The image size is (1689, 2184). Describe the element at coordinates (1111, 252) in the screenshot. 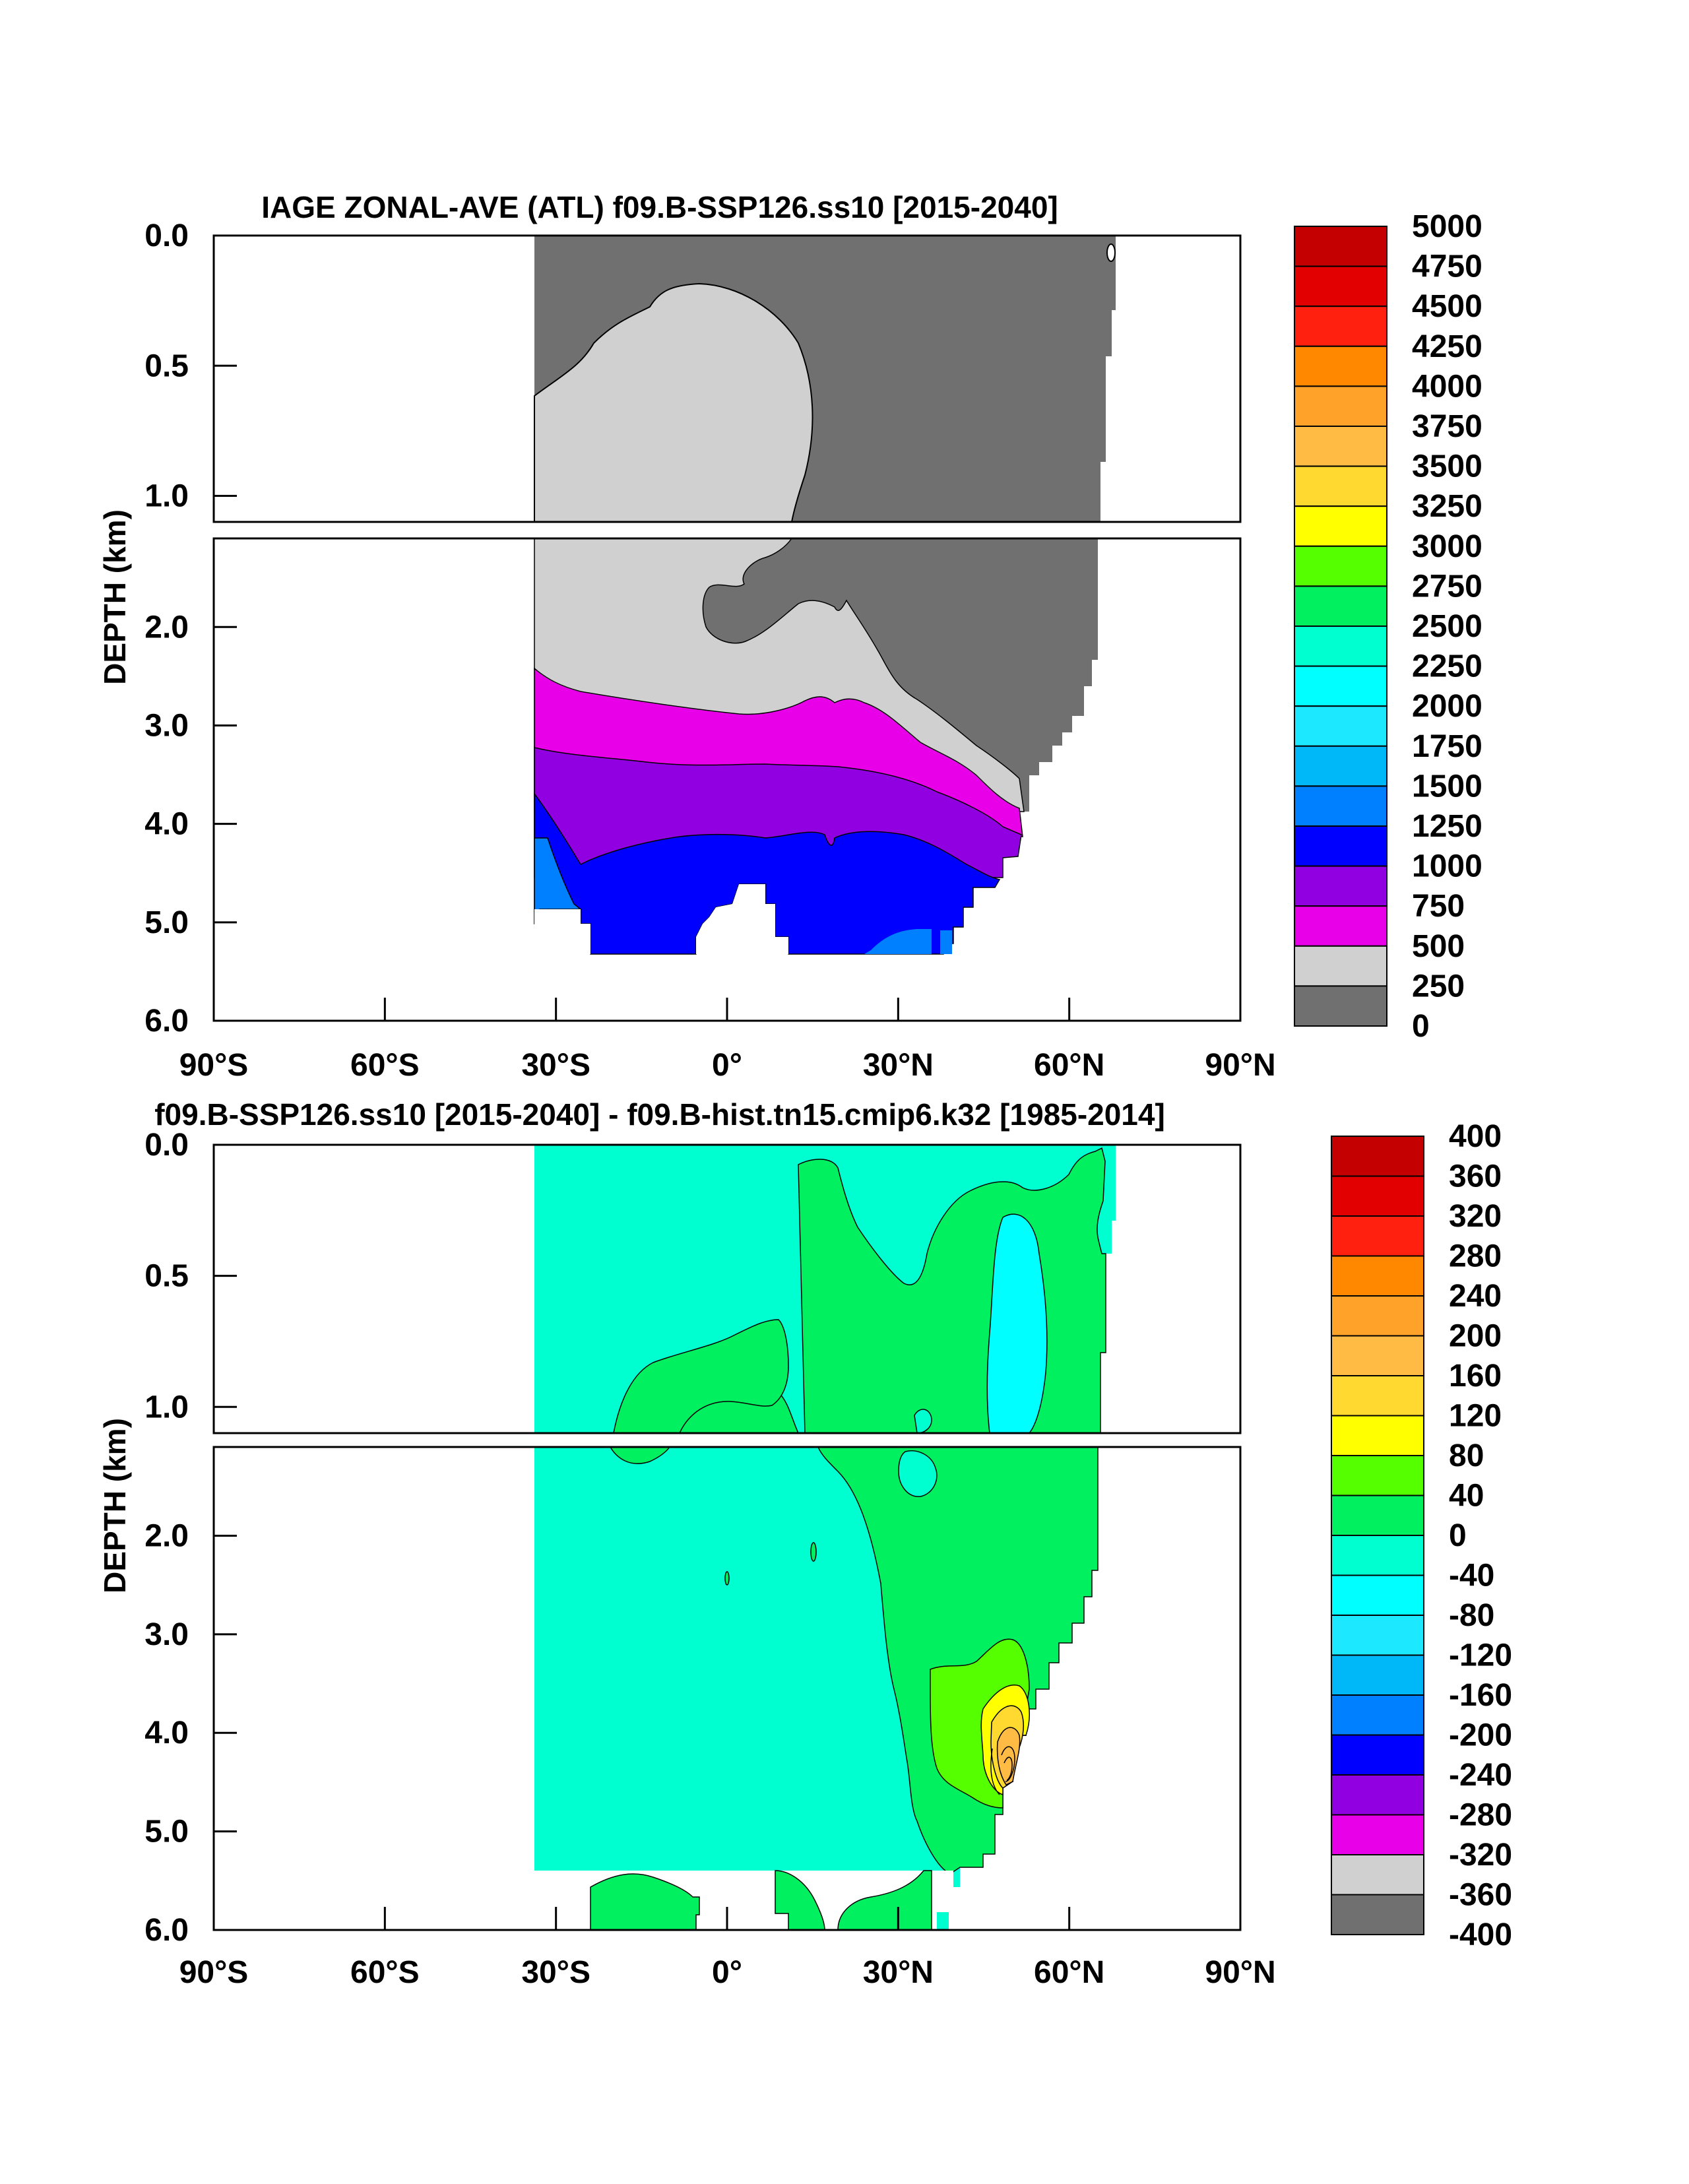

I see `small-oval` at that location.